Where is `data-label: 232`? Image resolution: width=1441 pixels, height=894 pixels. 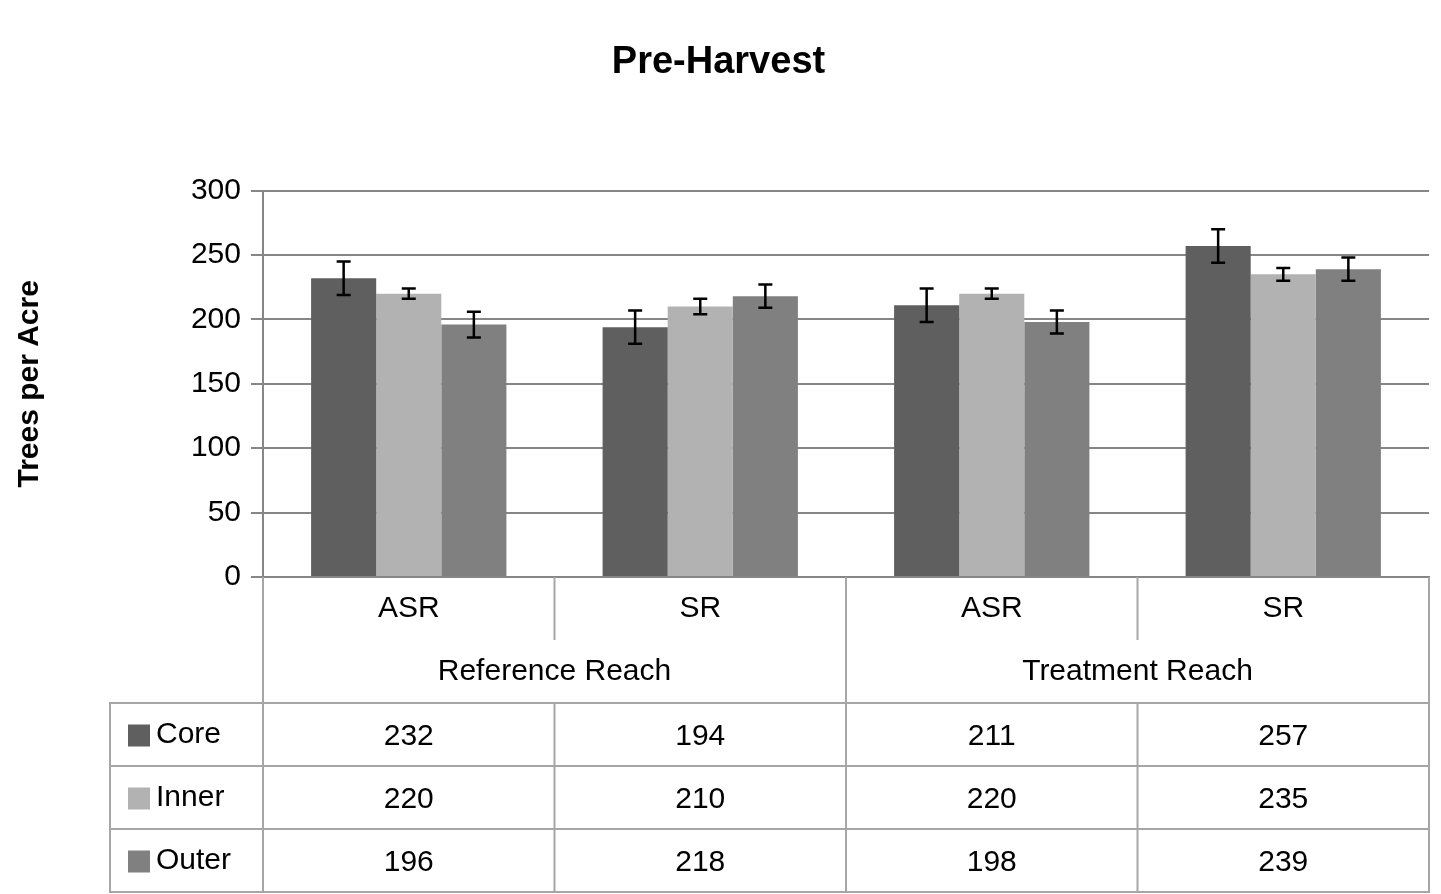 data-label: 232 is located at coordinates (408, 734).